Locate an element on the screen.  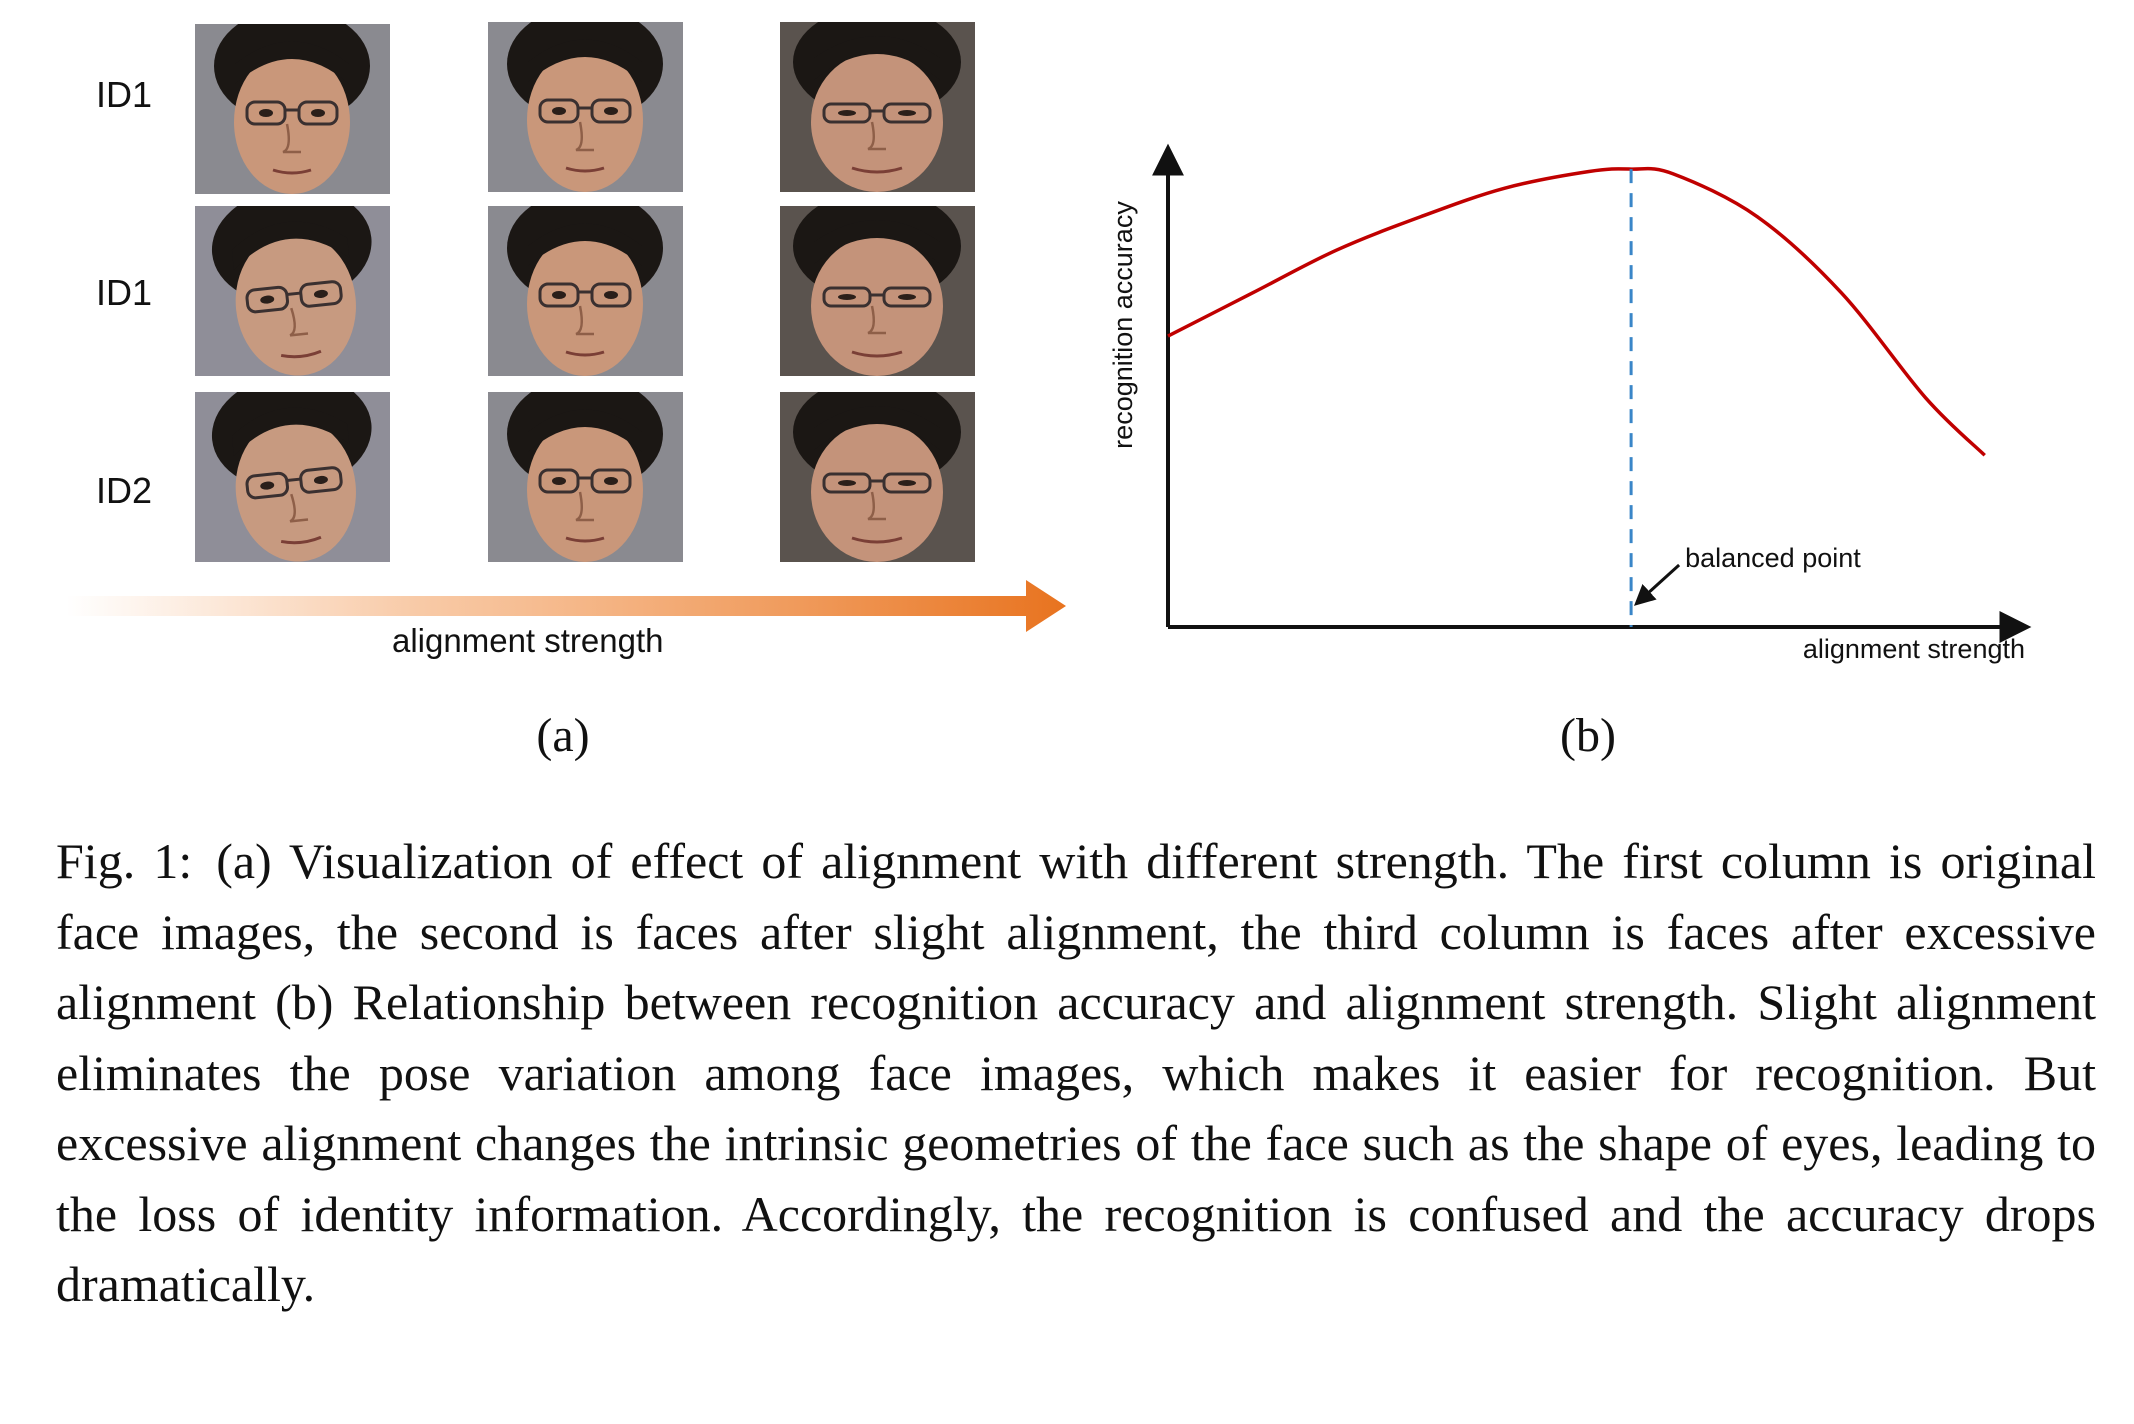
alignment-strength-arrow is located at coordinates (566, 606).